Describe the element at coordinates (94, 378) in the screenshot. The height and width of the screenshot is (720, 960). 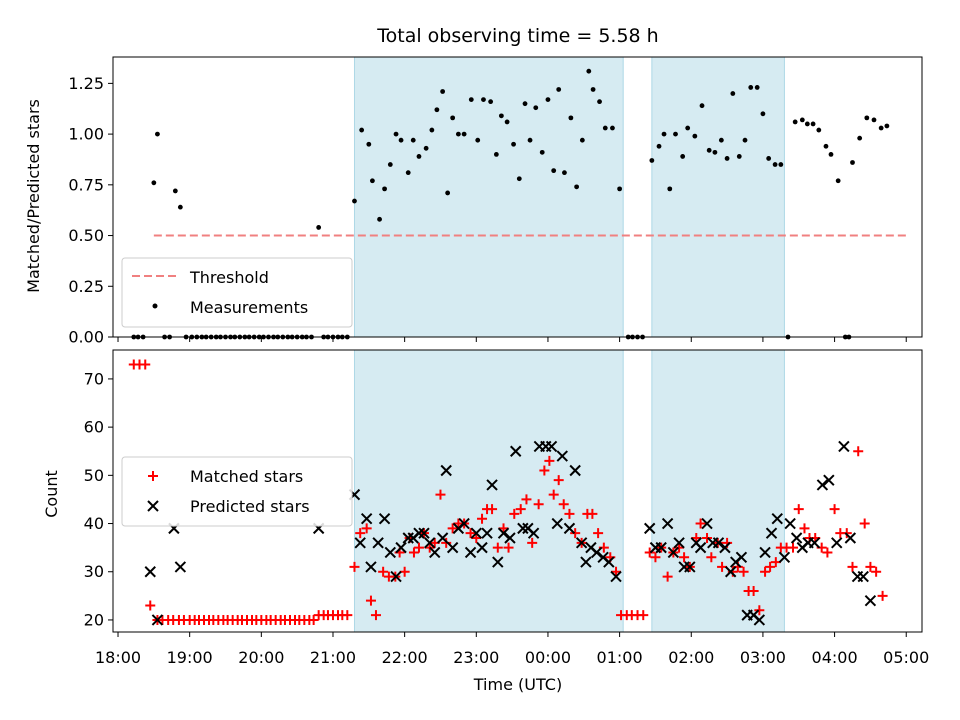
I see `bottom-y-tick-label: 70` at that location.